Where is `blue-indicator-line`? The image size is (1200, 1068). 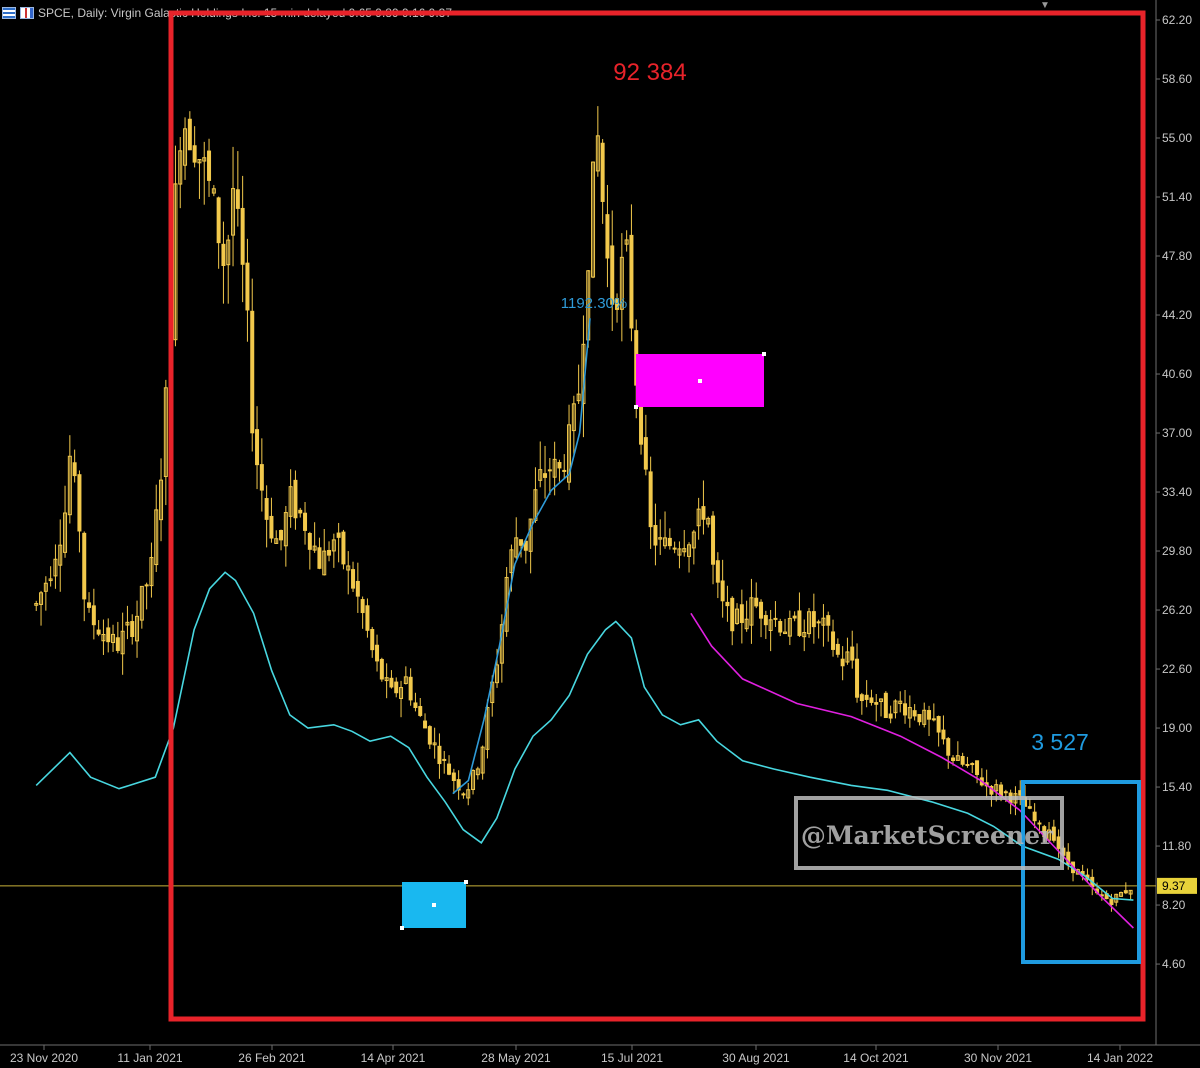
blue-indicator-line is located at coordinates (521, 556).